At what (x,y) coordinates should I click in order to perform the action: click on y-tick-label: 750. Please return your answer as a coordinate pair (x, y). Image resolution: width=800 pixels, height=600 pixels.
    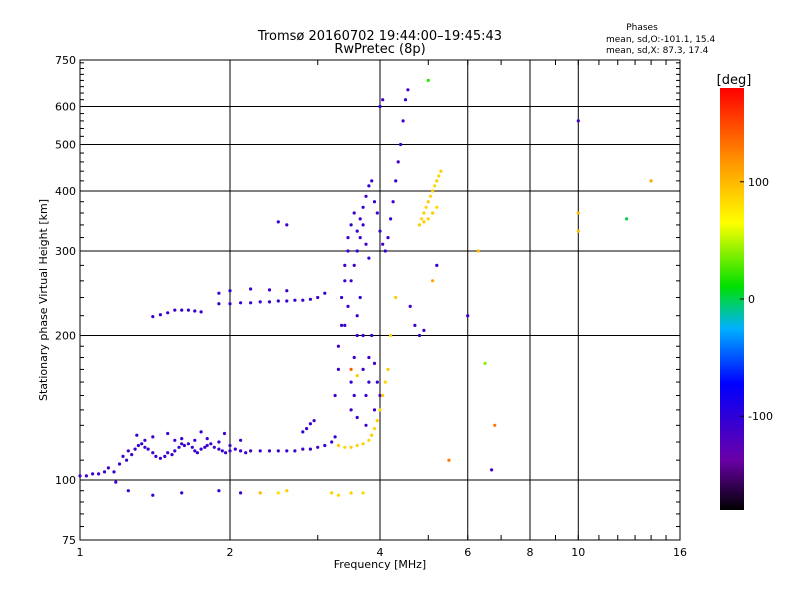
    Looking at the image, I should click on (65, 60).